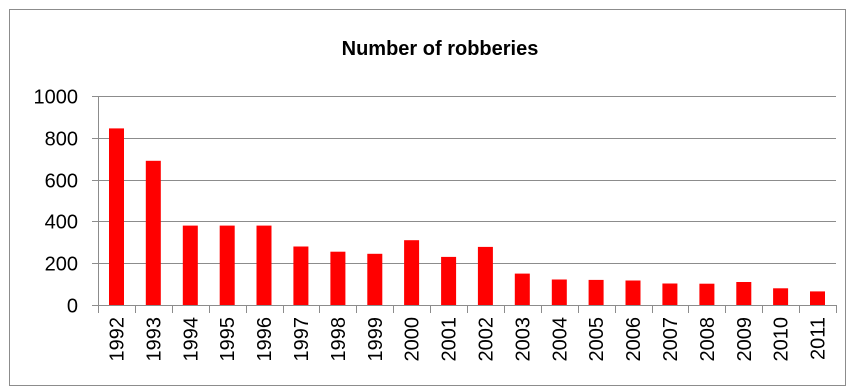  Describe the element at coordinates (301, 275) in the screenshot. I see `bar-1997` at that location.